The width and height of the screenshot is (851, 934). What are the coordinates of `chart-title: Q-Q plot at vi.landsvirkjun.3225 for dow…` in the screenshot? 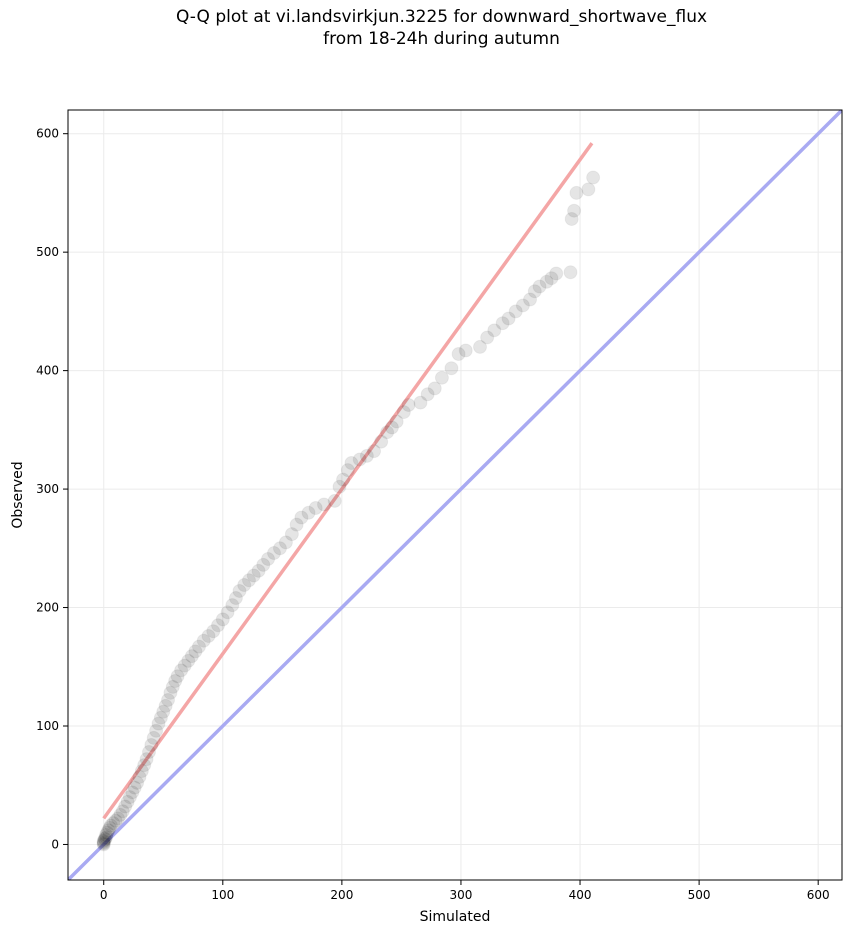 It's located at (425, 28).